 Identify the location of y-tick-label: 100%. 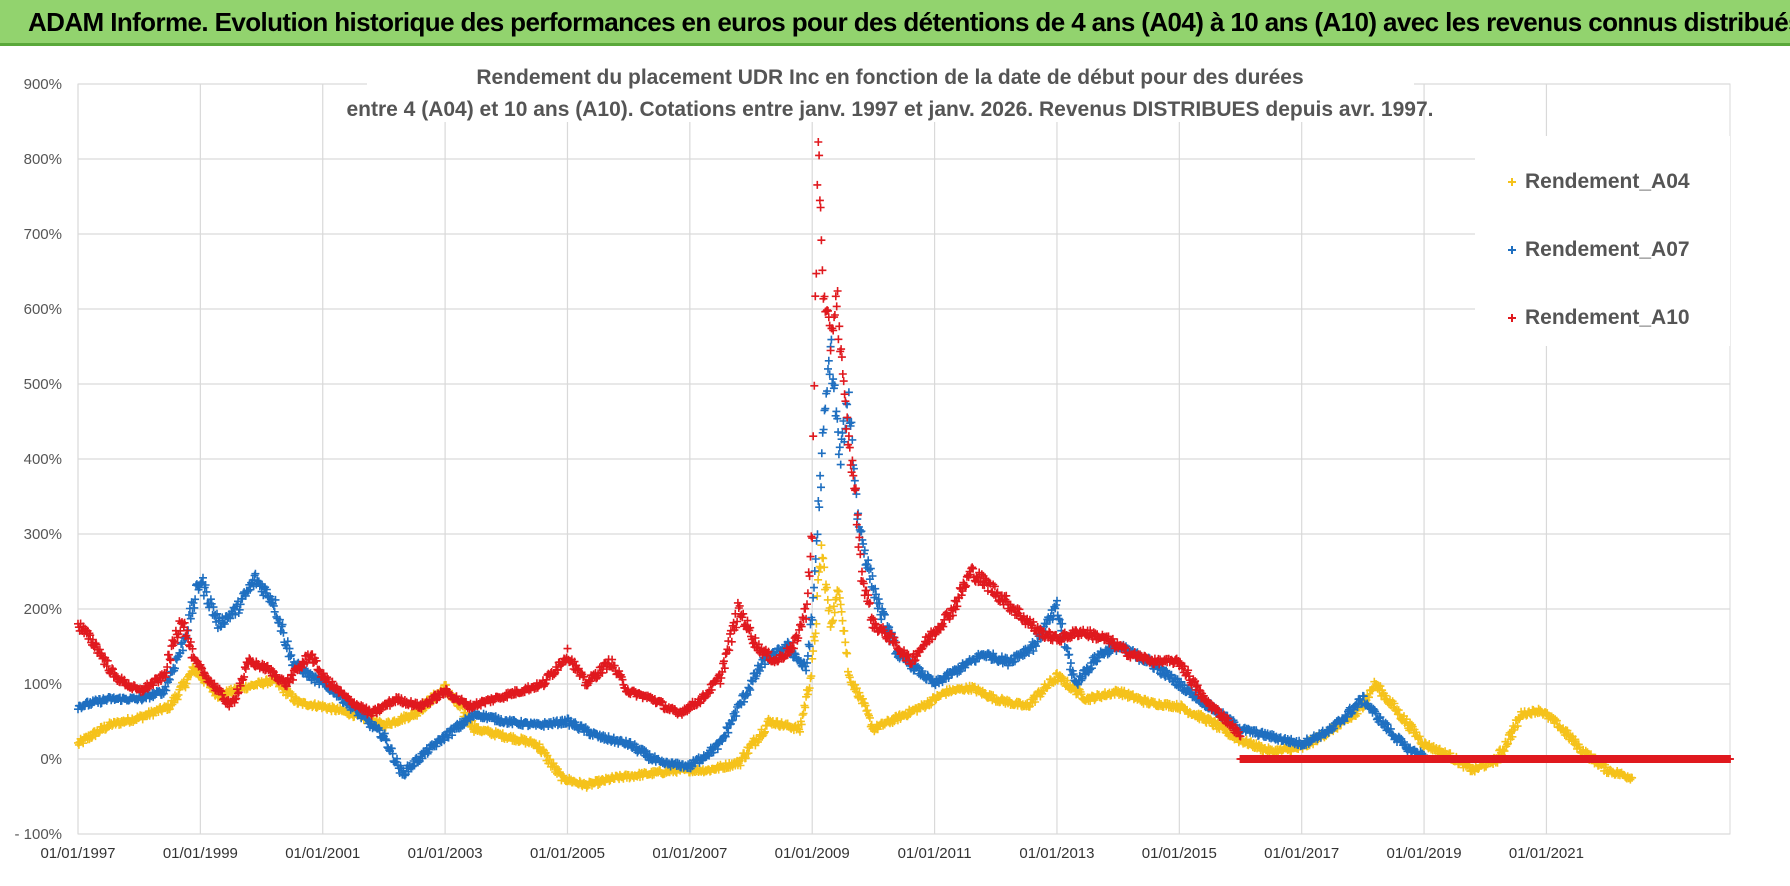
(43, 684).